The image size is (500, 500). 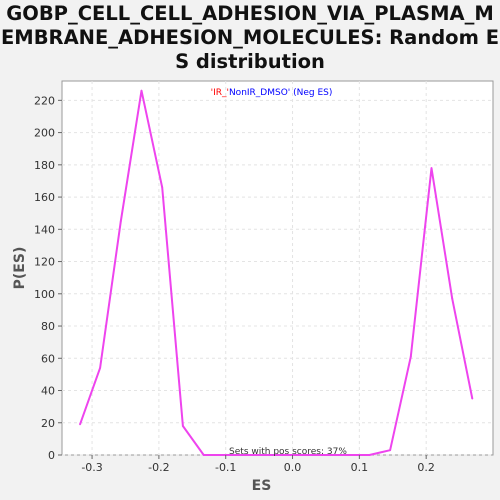 I want to click on x-tick-label: -0.3, so click(x=91, y=467).